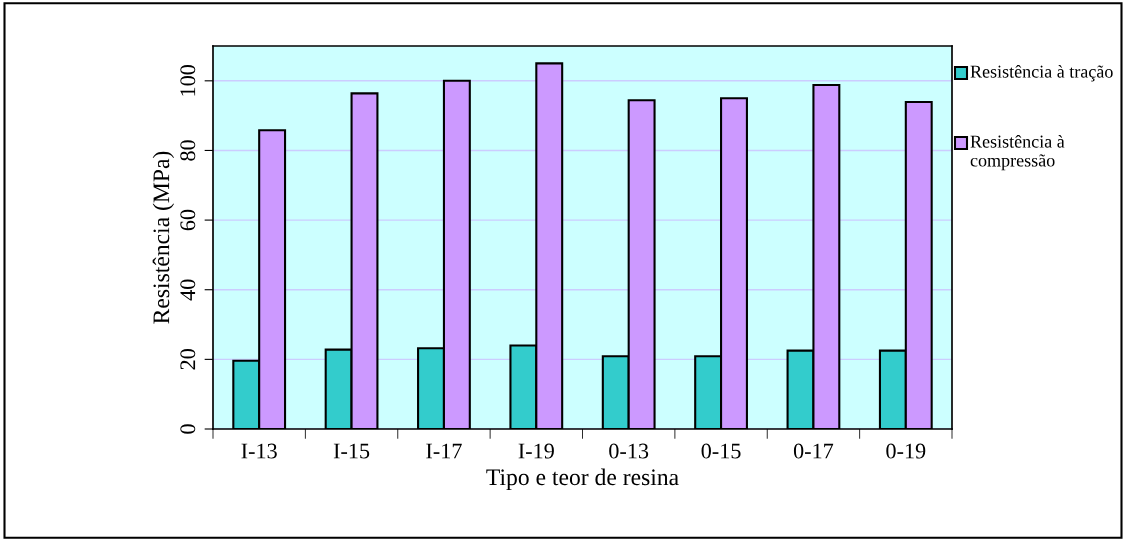 The height and width of the screenshot is (541, 1126). I want to click on y-tick-label: 80, so click(188, 150).